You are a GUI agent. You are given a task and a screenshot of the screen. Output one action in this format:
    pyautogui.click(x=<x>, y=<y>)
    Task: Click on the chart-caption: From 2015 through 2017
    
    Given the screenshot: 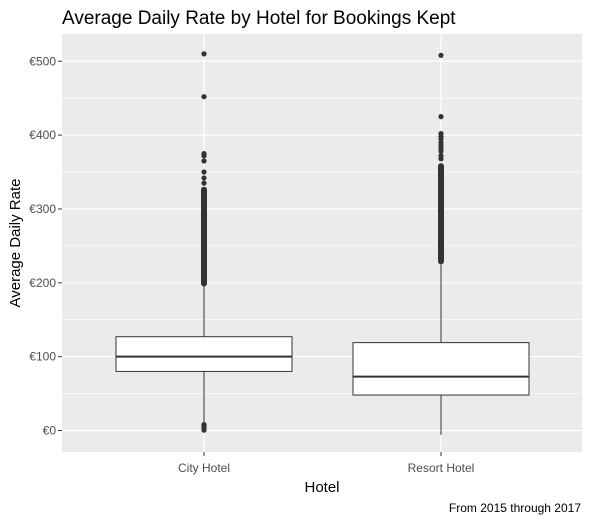 What is the action you would take?
    pyautogui.click(x=515, y=508)
    